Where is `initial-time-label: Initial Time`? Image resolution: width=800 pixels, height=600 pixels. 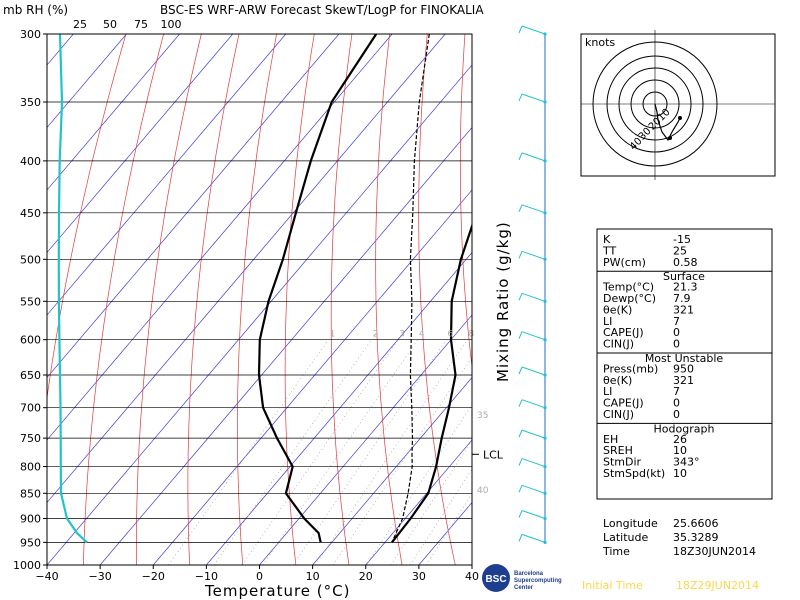 initial-time-label: Initial Time is located at coordinates (612, 585).